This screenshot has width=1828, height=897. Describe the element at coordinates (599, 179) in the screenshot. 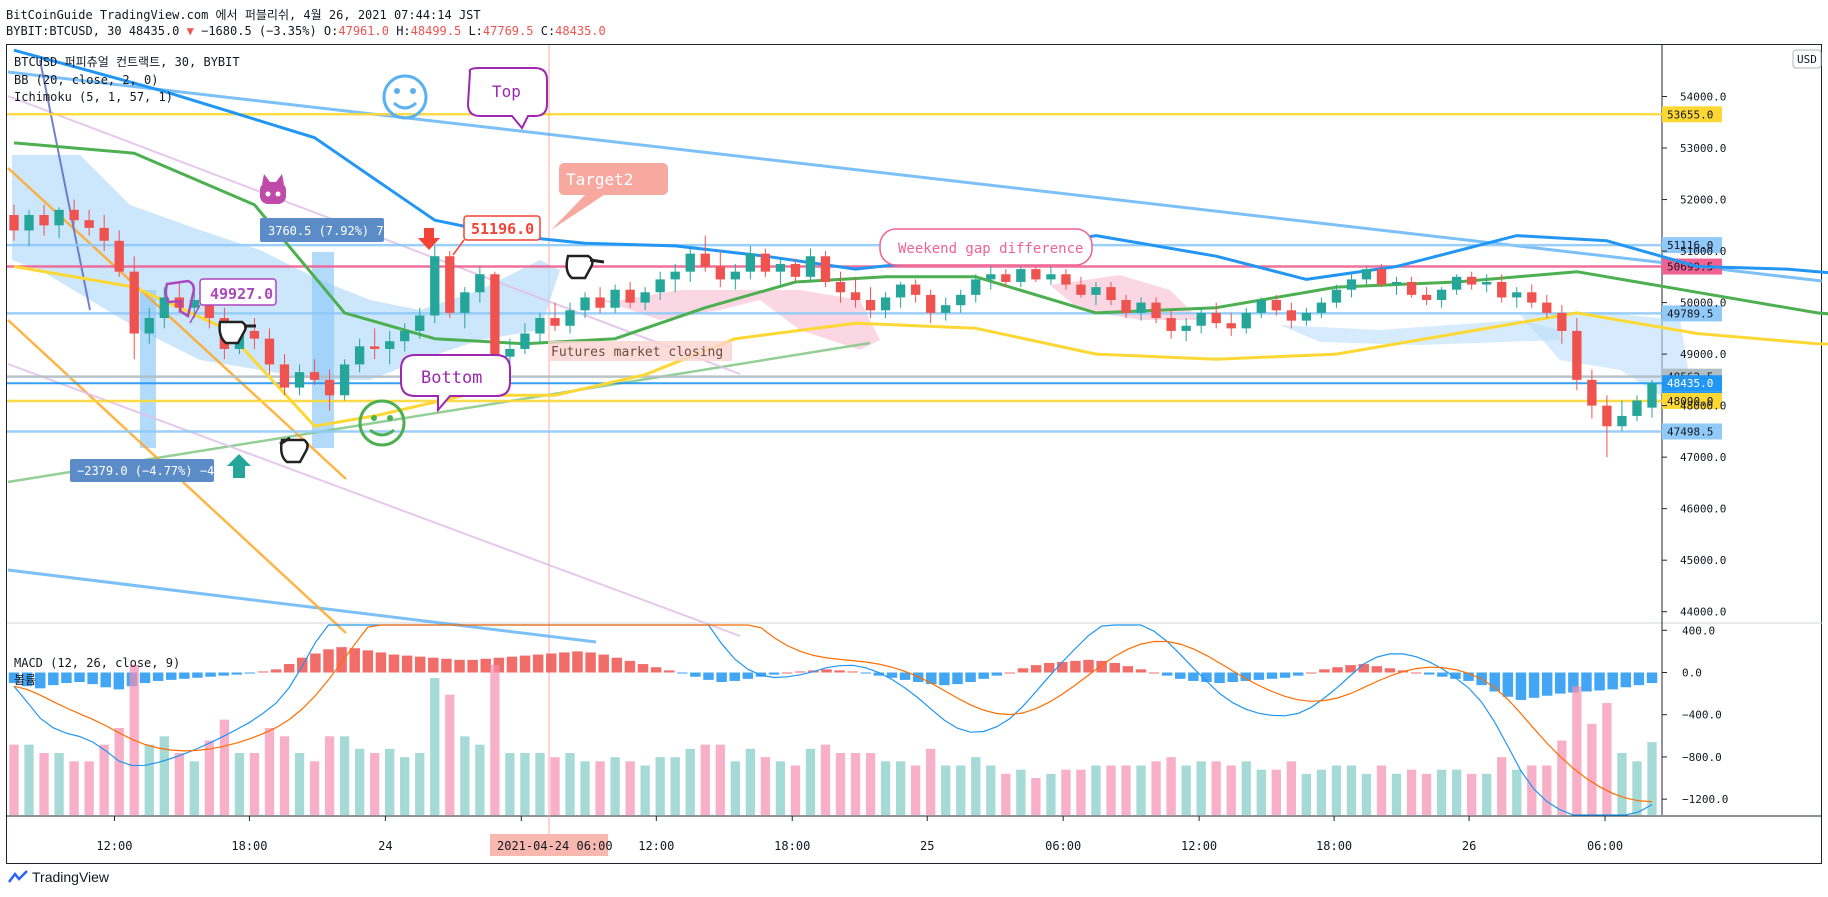

I see `target2-label: Target2` at that location.